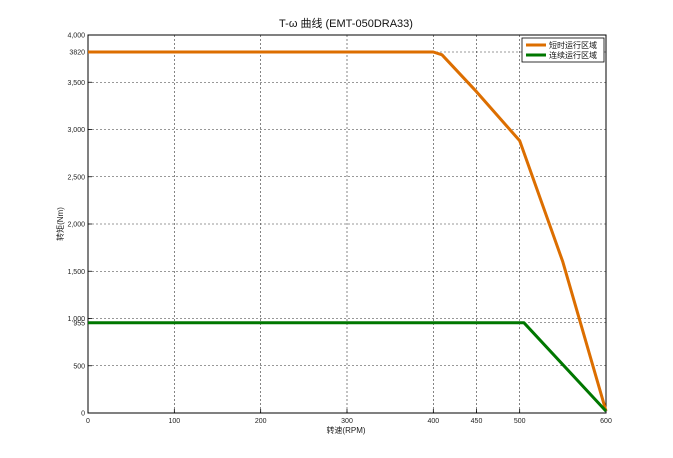 This screenshot has width=673, height=458. Describe the element at coordinates (76, 177) in the screenshot. I see `y-tick-label: 2,500` at that location.